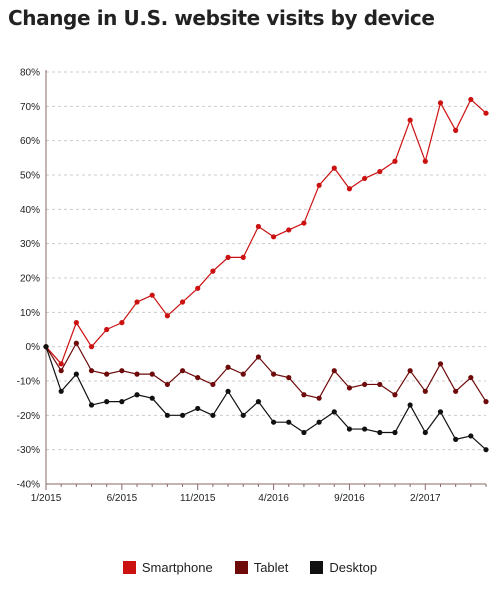 The width and height of the screenshot is (500, 590). What do you see at coordinates (28, 485) in the screenshot?
I see `y-tick-label: -40%` at bounding box center [28, 485].